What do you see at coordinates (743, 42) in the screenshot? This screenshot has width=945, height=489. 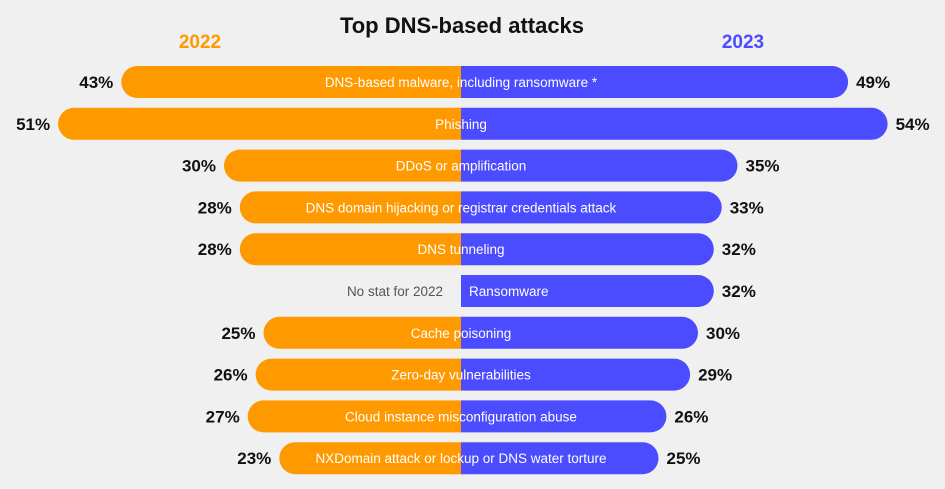 I see `legend-2023: 2023` at bounding box center [743, 42].